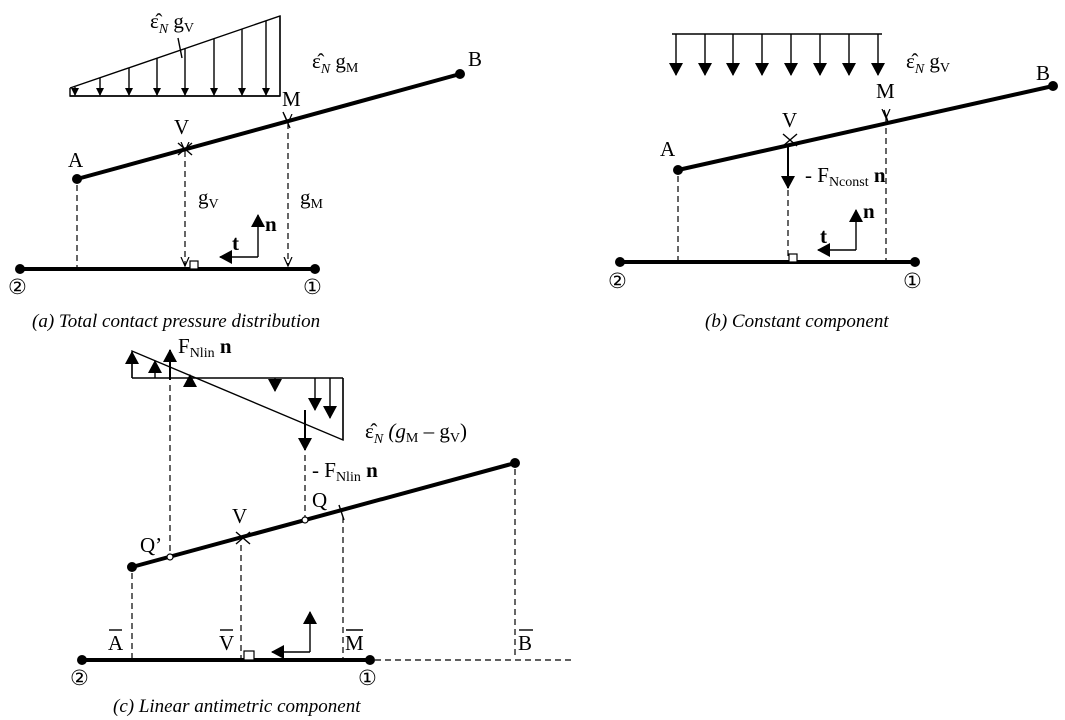 This screenshot has height=720, width=1065. Describe the element at coordinates (416, 433) in the screenshot. I see `load-label-c: ε̂N (gM – gV)` at that location.